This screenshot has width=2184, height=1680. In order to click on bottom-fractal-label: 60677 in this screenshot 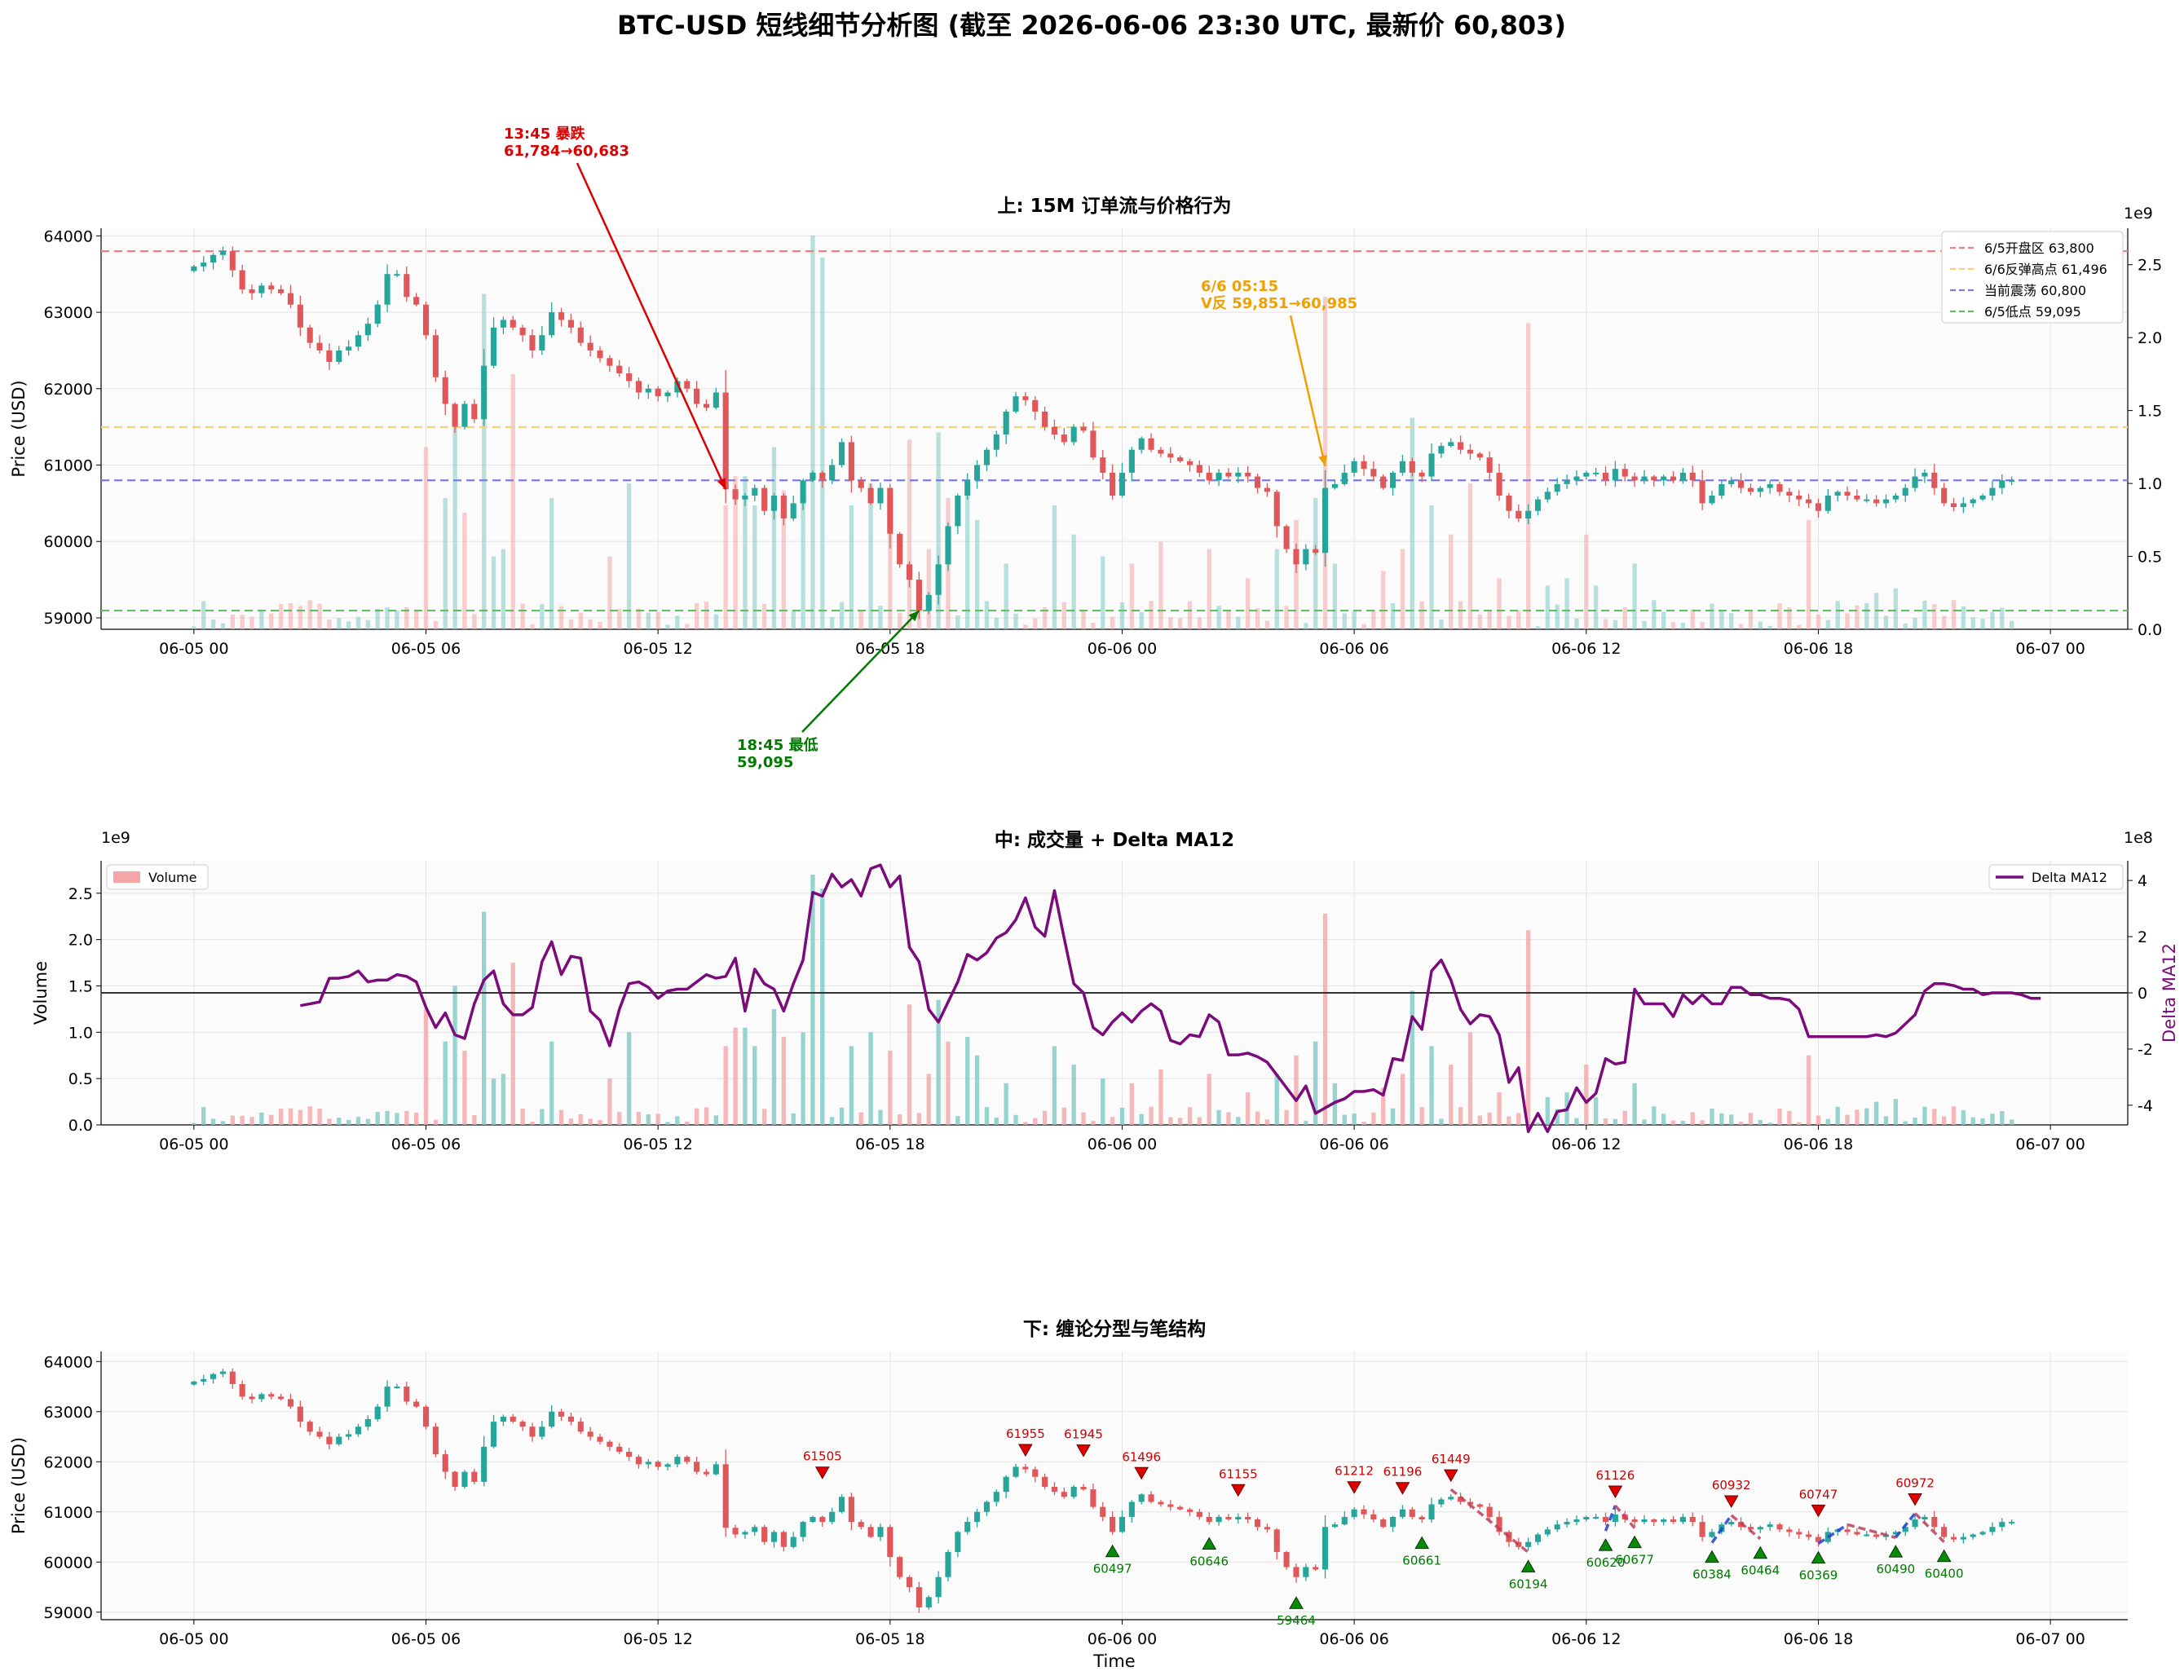, I will do `click(1635, 1560)`.